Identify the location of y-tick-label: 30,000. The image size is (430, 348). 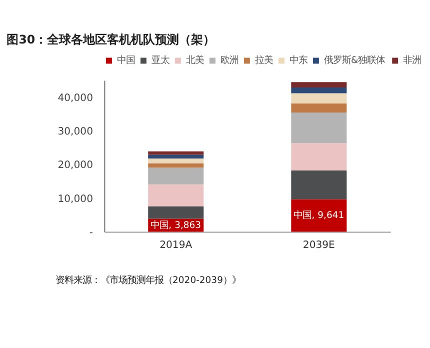
(75, 132).